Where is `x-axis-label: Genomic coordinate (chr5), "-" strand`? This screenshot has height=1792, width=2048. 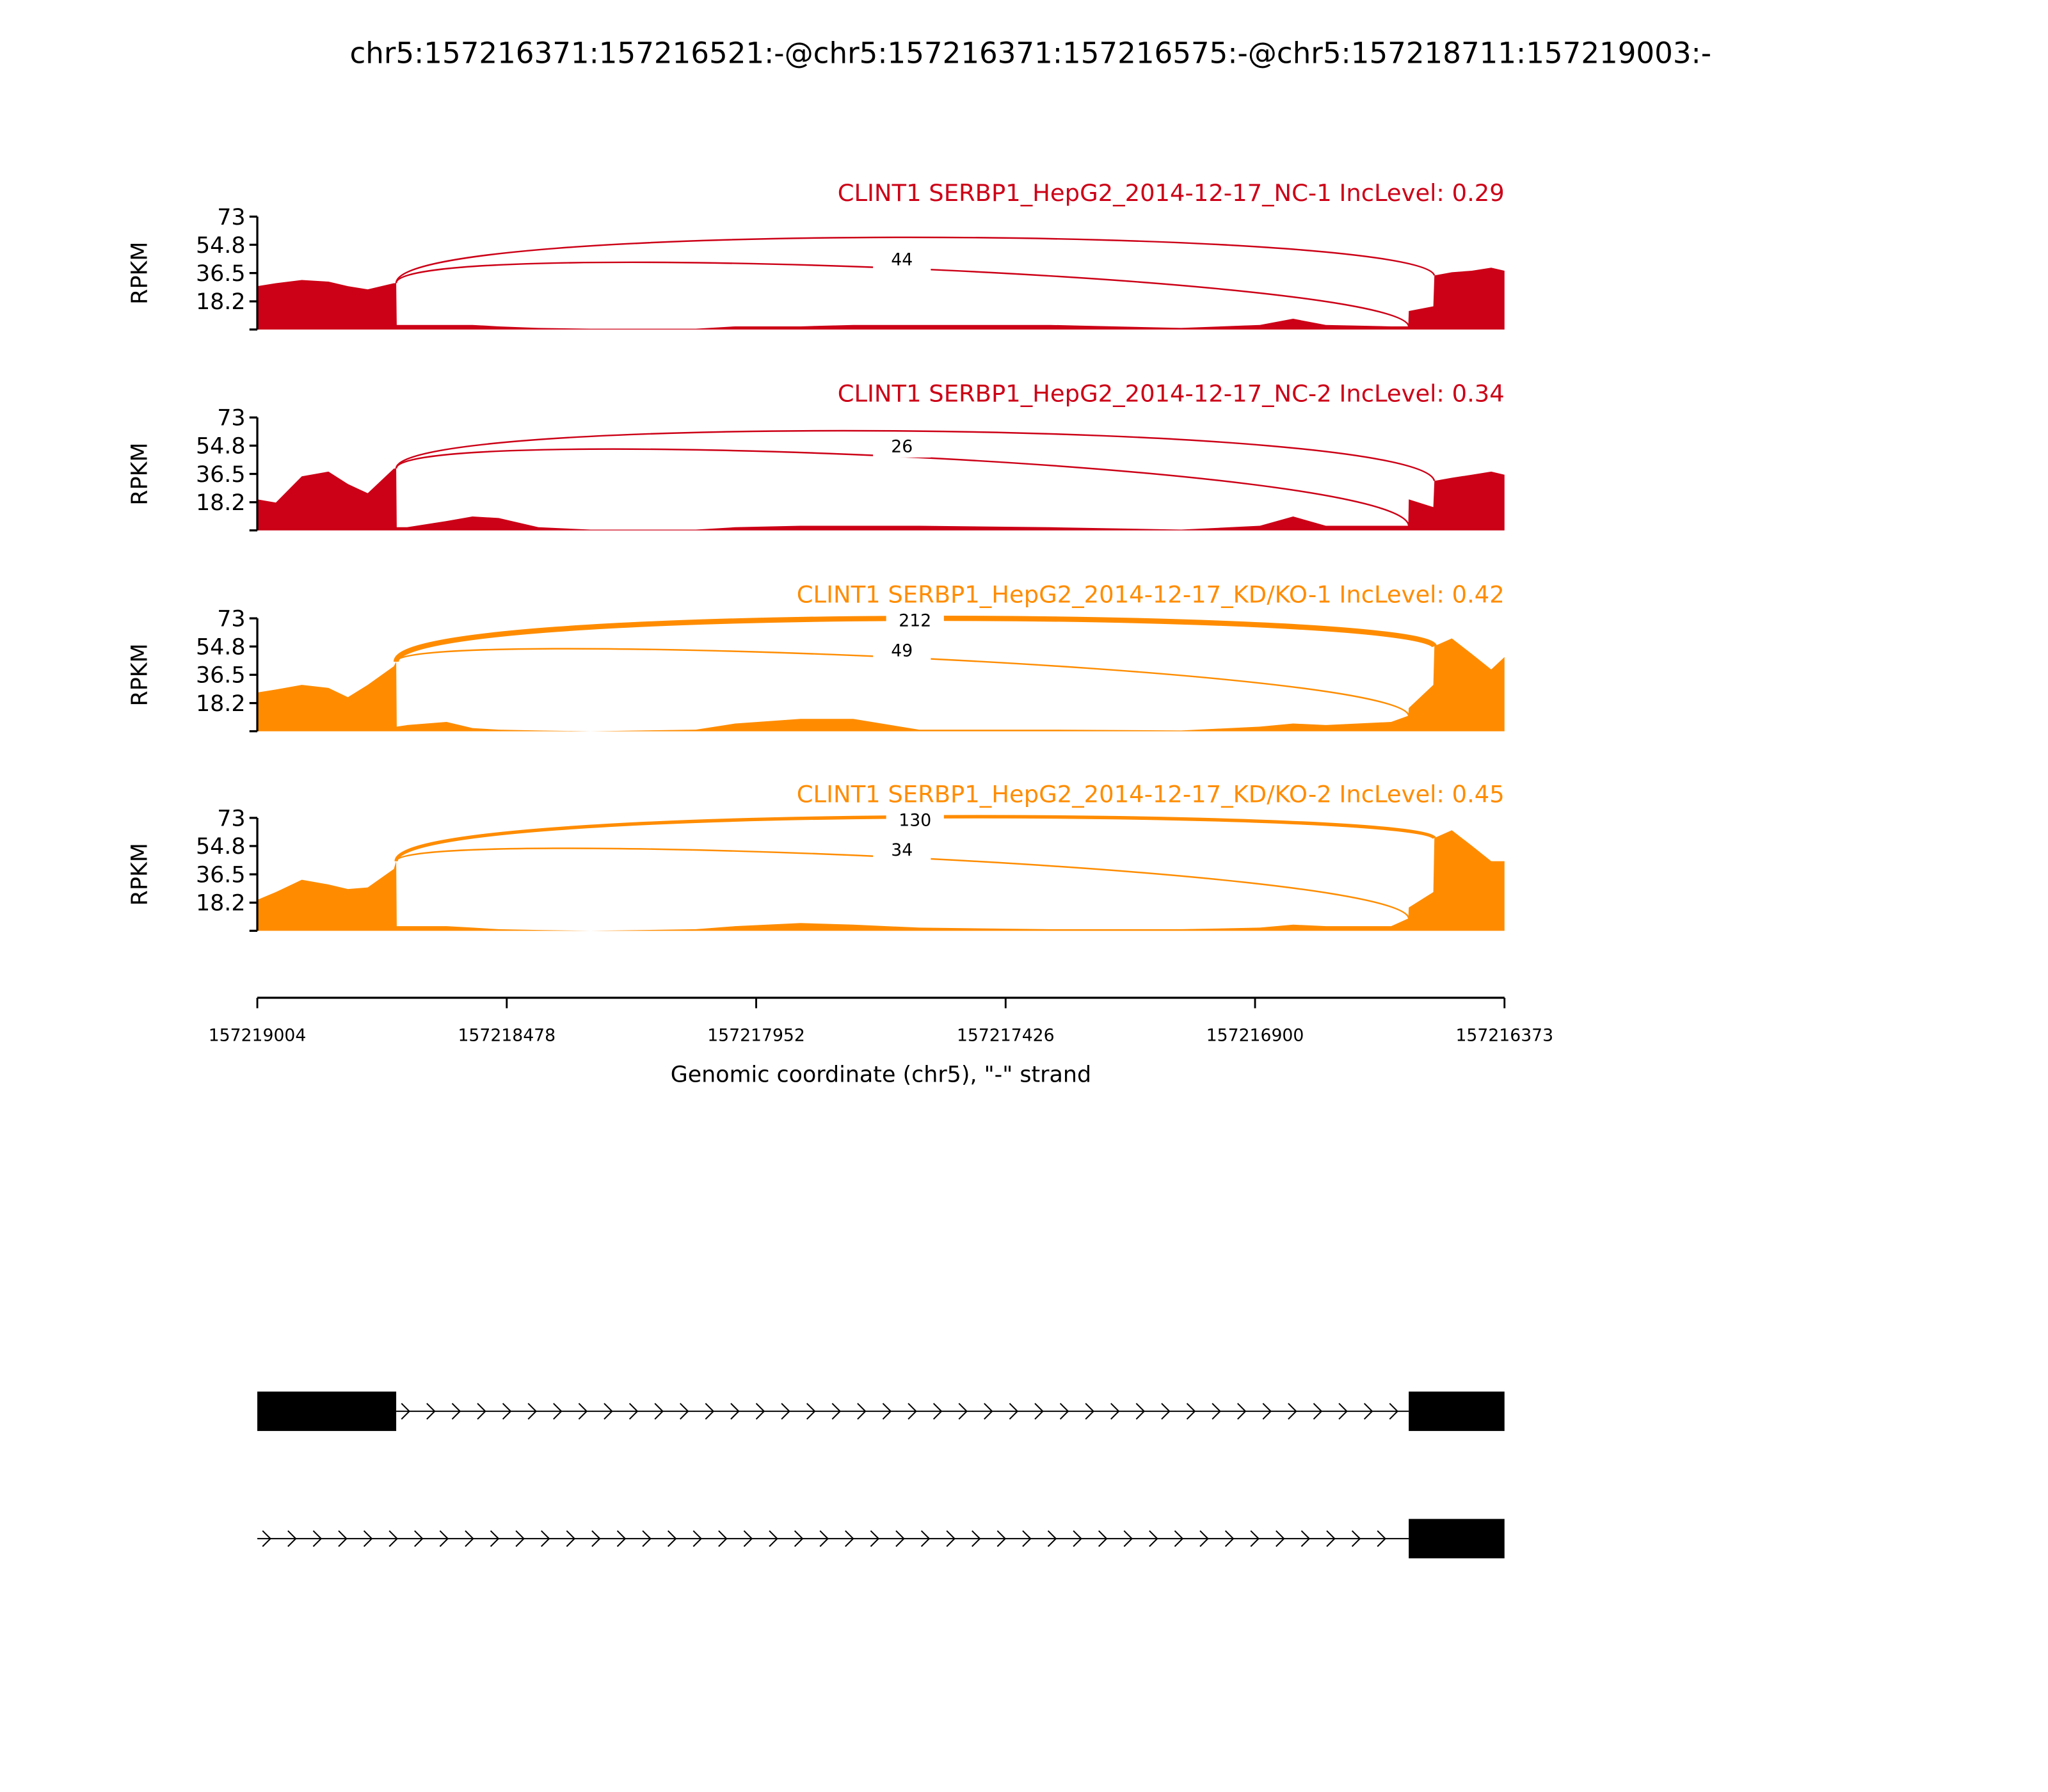
x-axis-label: Genomic coordinate (chr5), "-" strand is located at coordinates (881, 1074).